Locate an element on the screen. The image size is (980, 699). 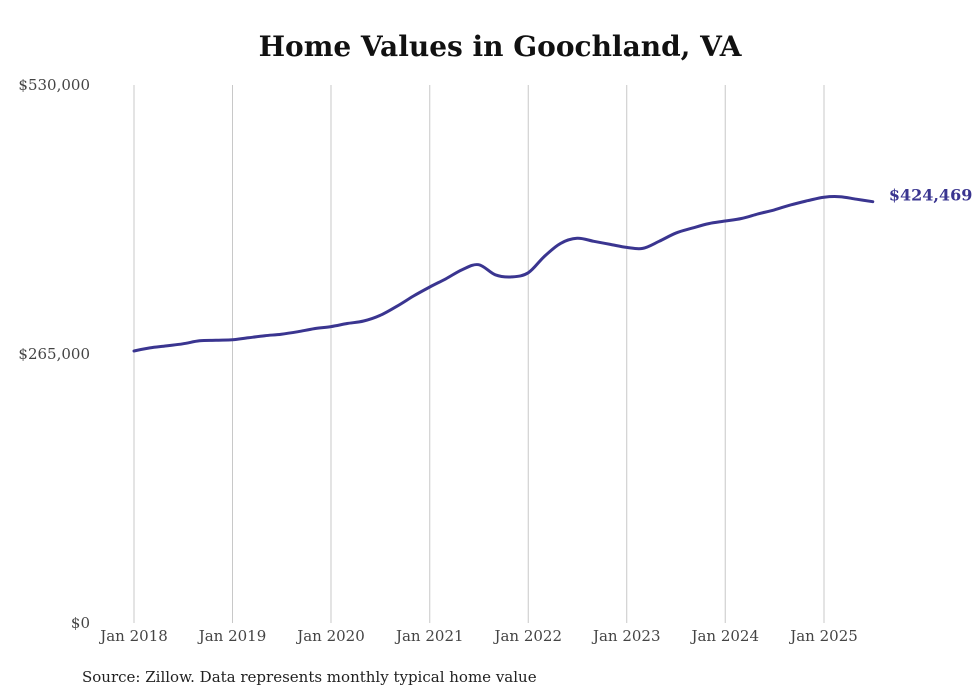
y-tick-label: $265,000 is located at coordinates (54, 354).